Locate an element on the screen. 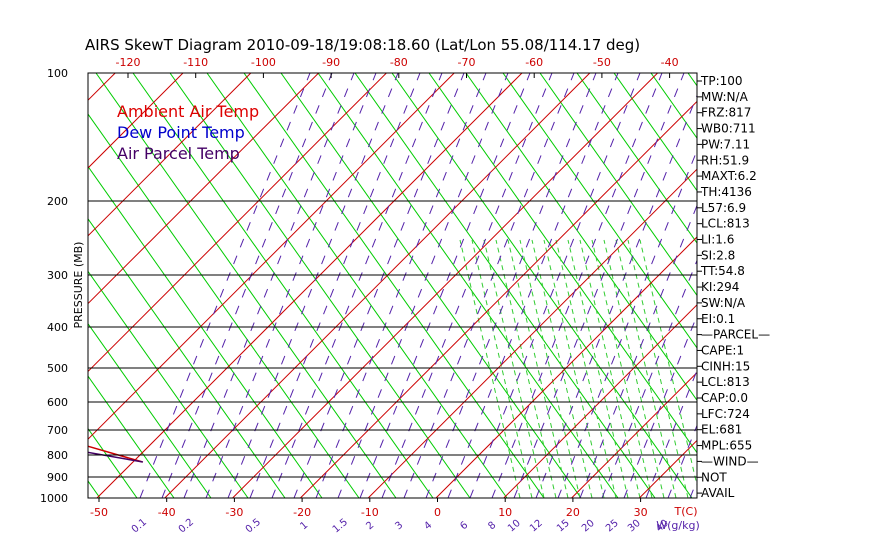 Image resolution: width=870 pixels, height=560 pixels. mixing-unit-label: W(g/kg) is located at coordinates (678, 525).